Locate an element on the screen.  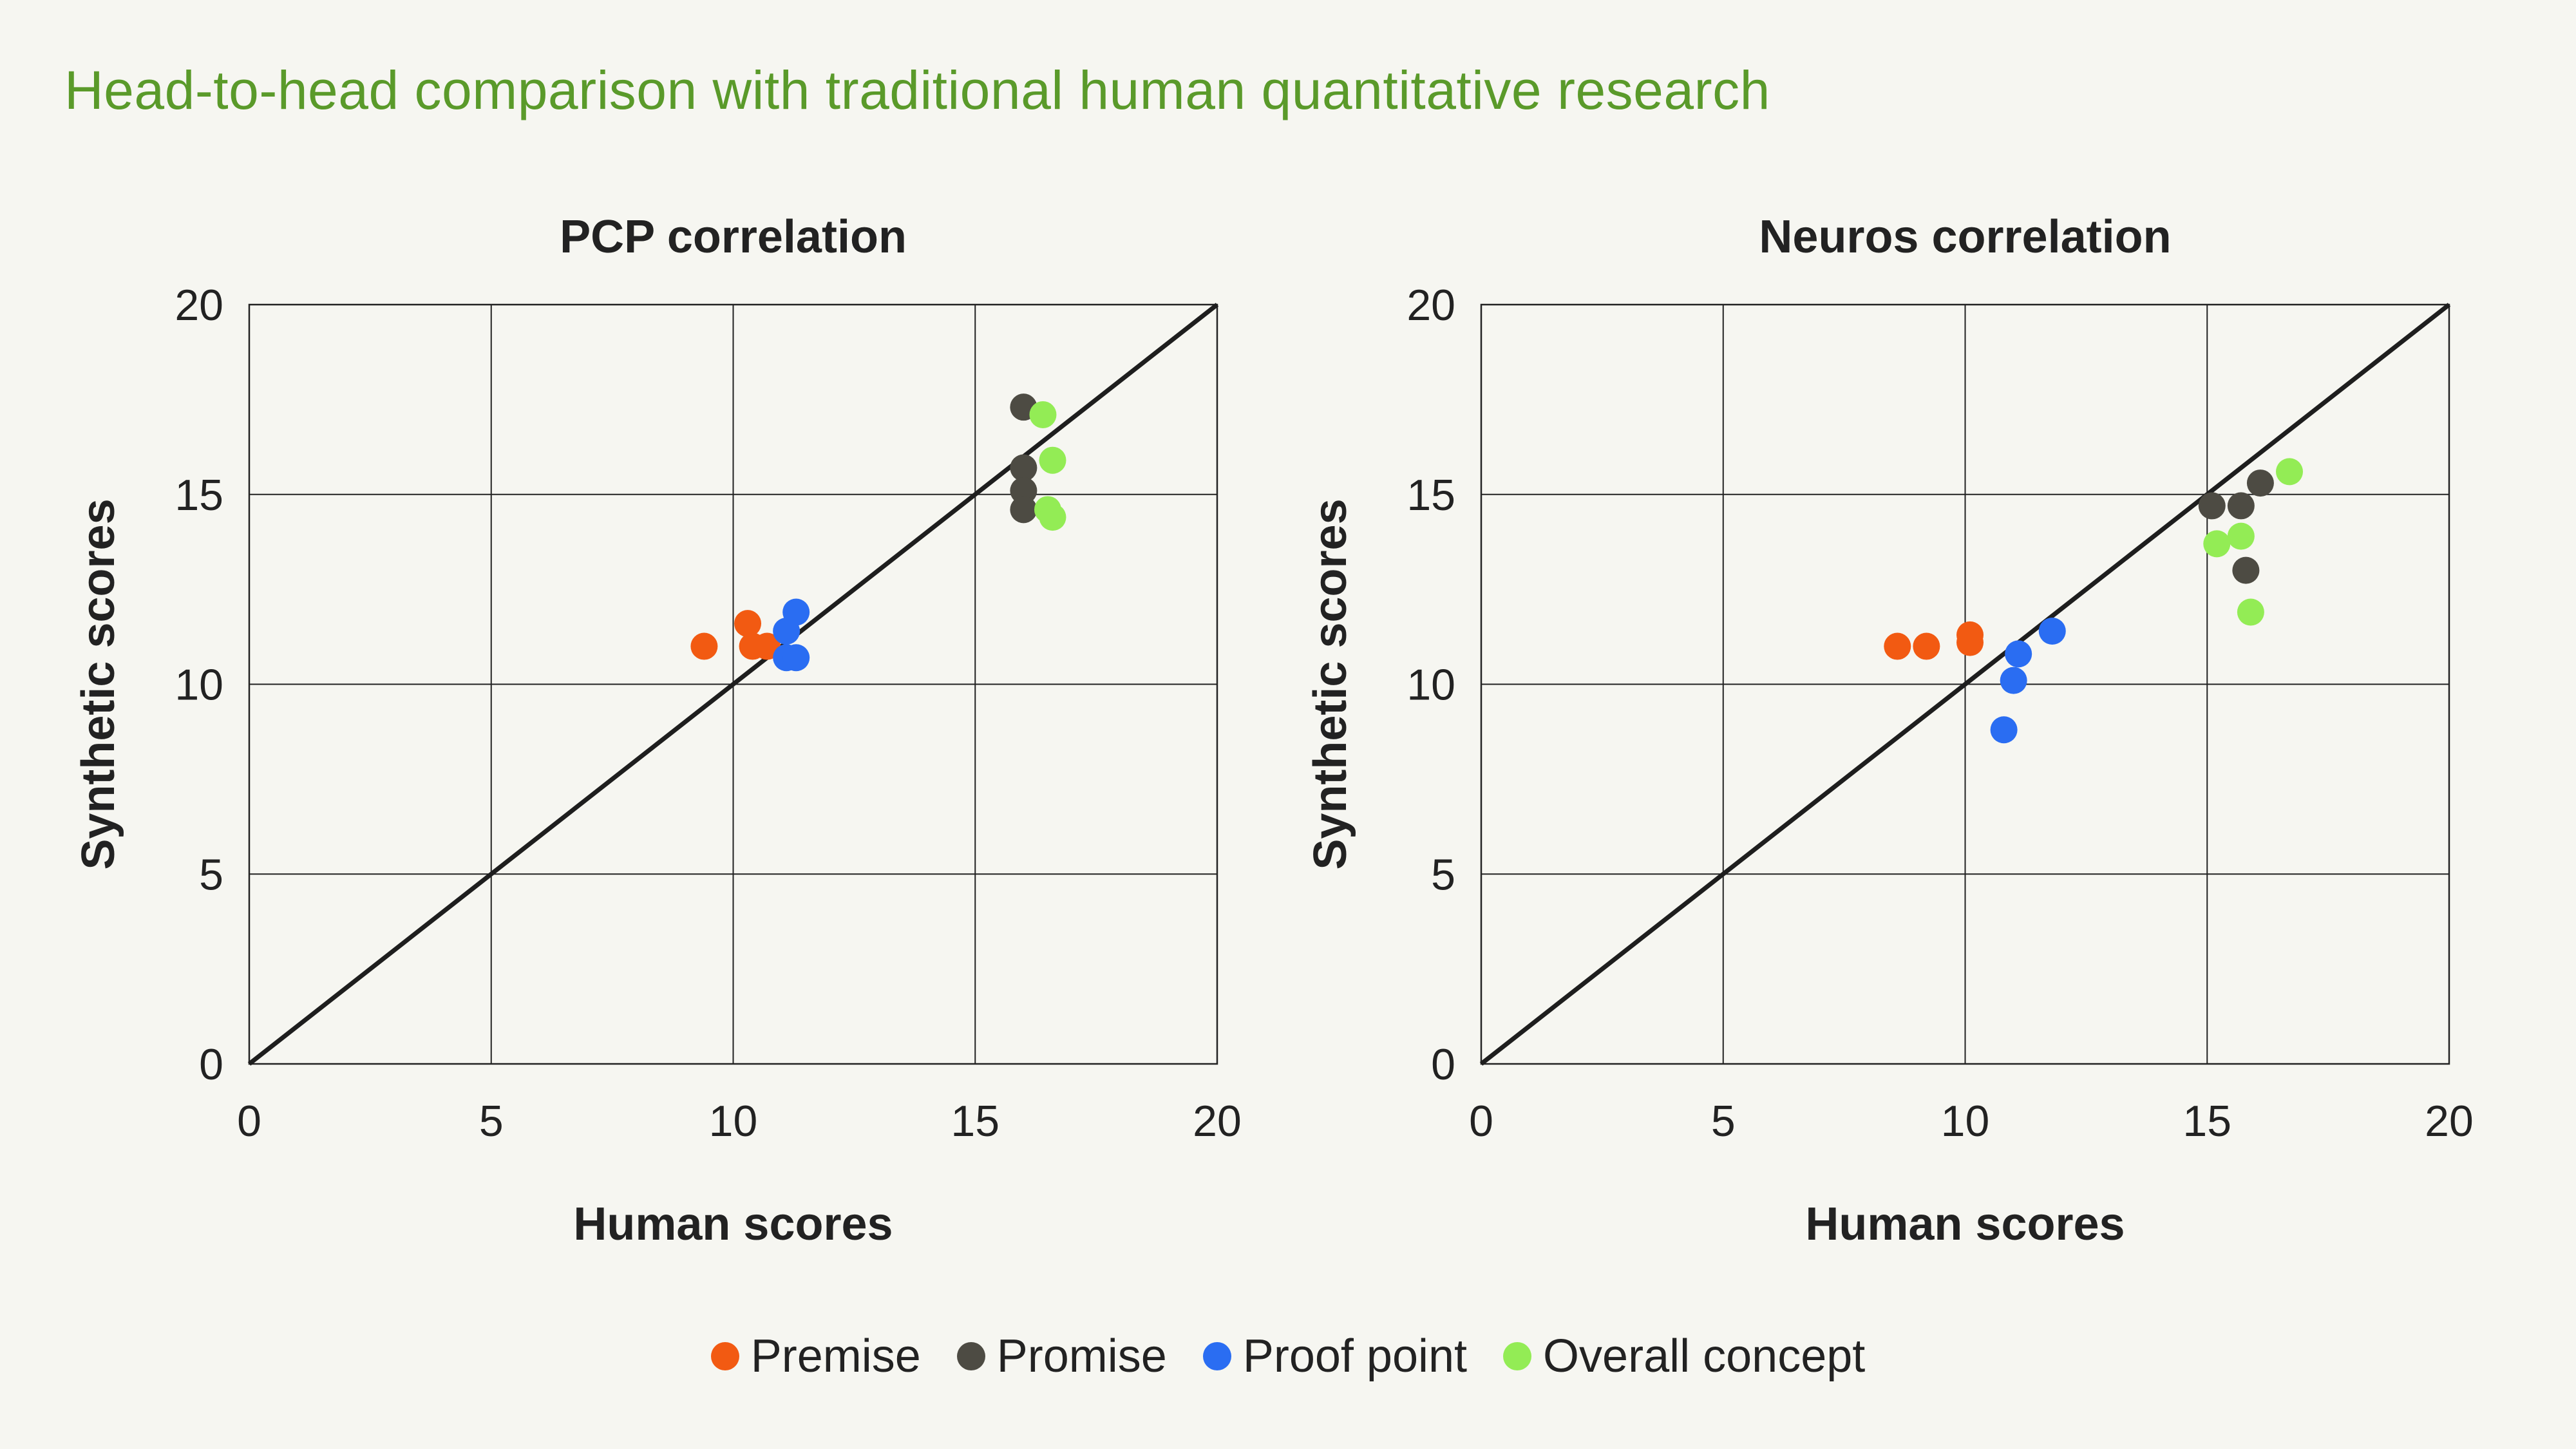
chart-2-title: Neuros correlation is located at coordinates (1965, 237).